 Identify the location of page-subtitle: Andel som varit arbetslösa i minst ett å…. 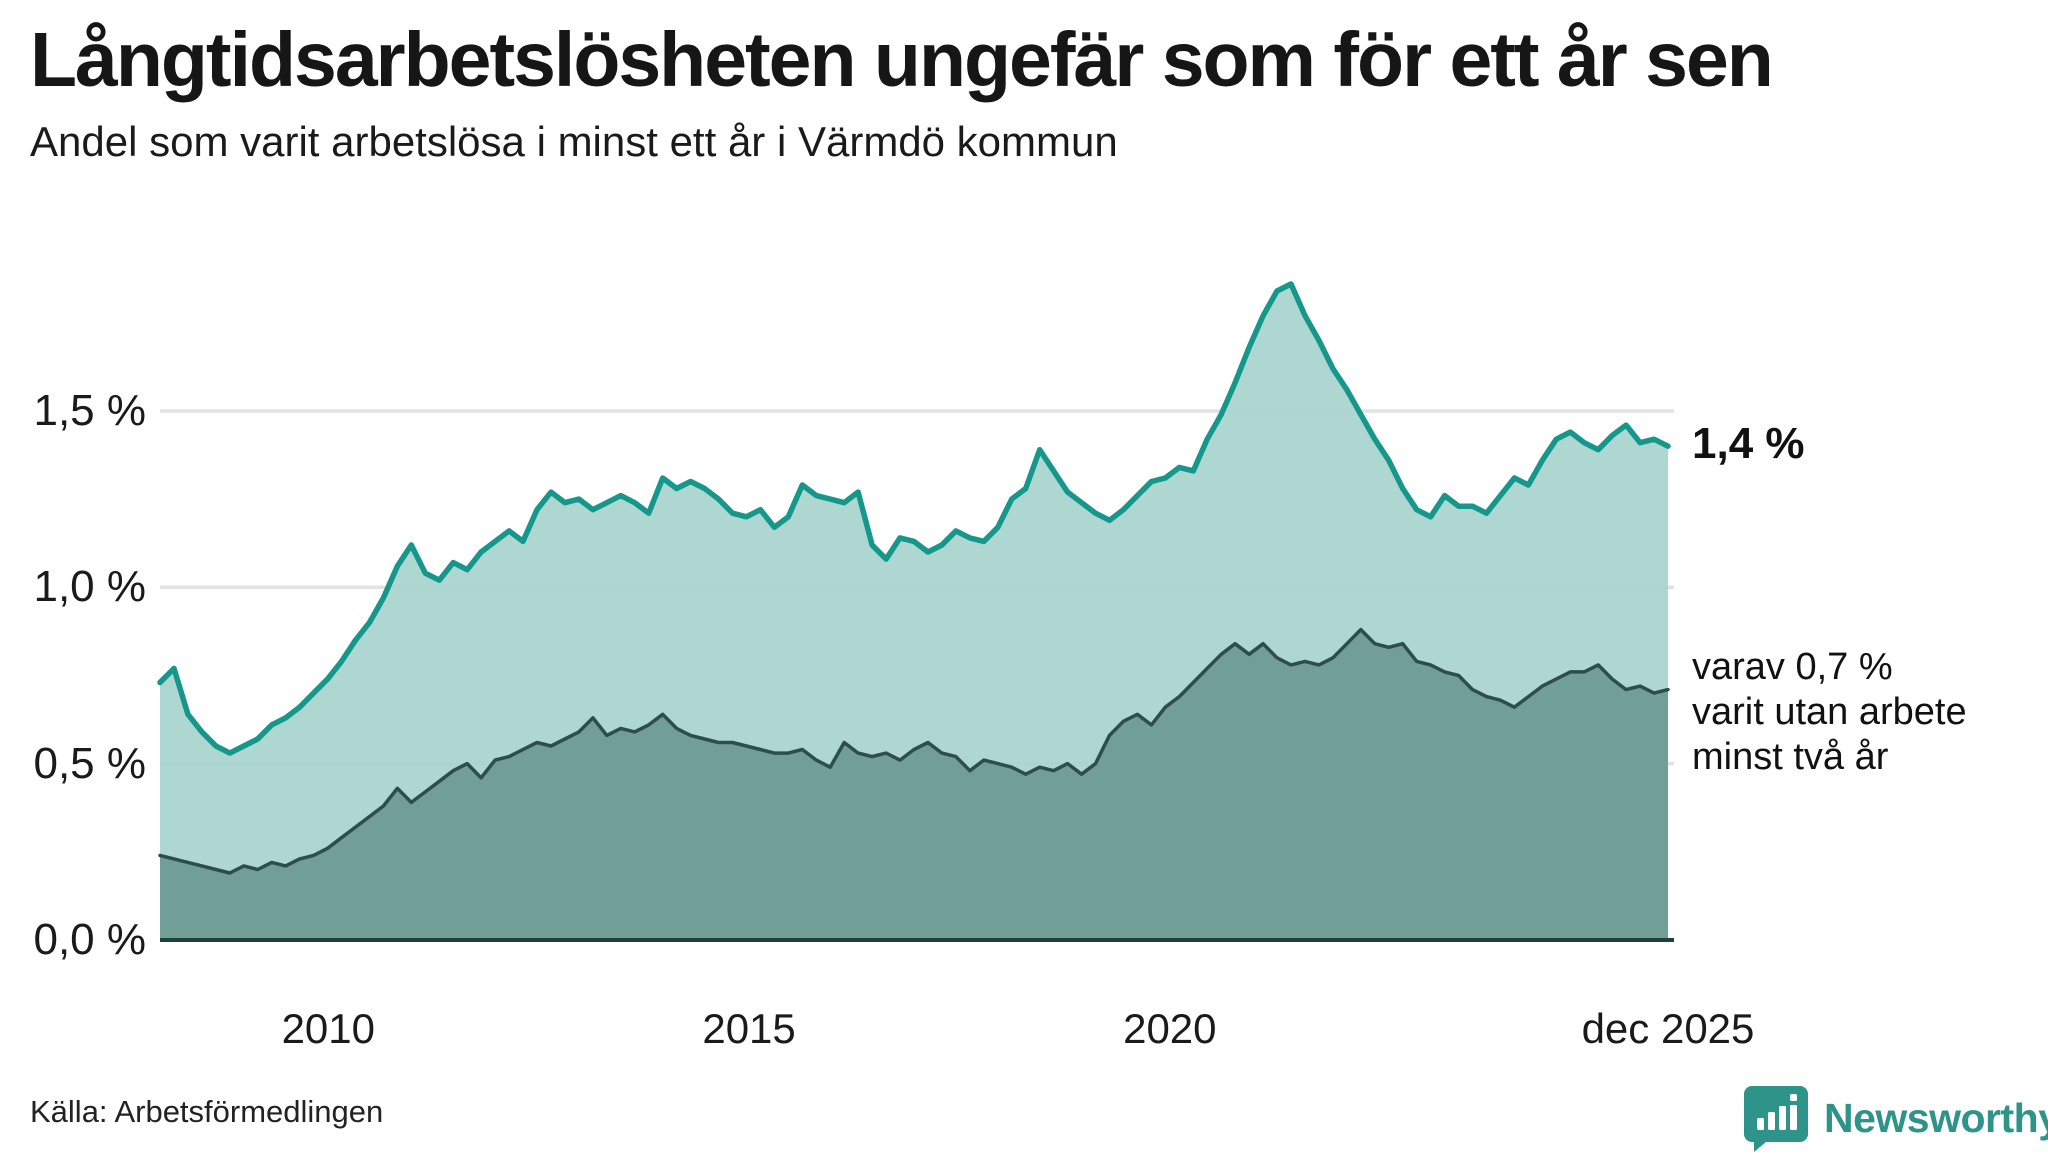
(574, 141).